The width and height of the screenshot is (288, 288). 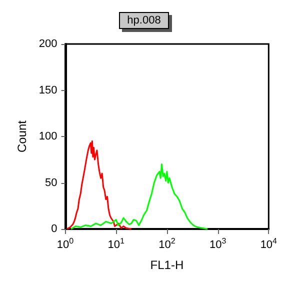 What do you see at coordinates (144, 20) in the screenshot?
I see `chart-title: hp.008` at bounding box center [144, 20].